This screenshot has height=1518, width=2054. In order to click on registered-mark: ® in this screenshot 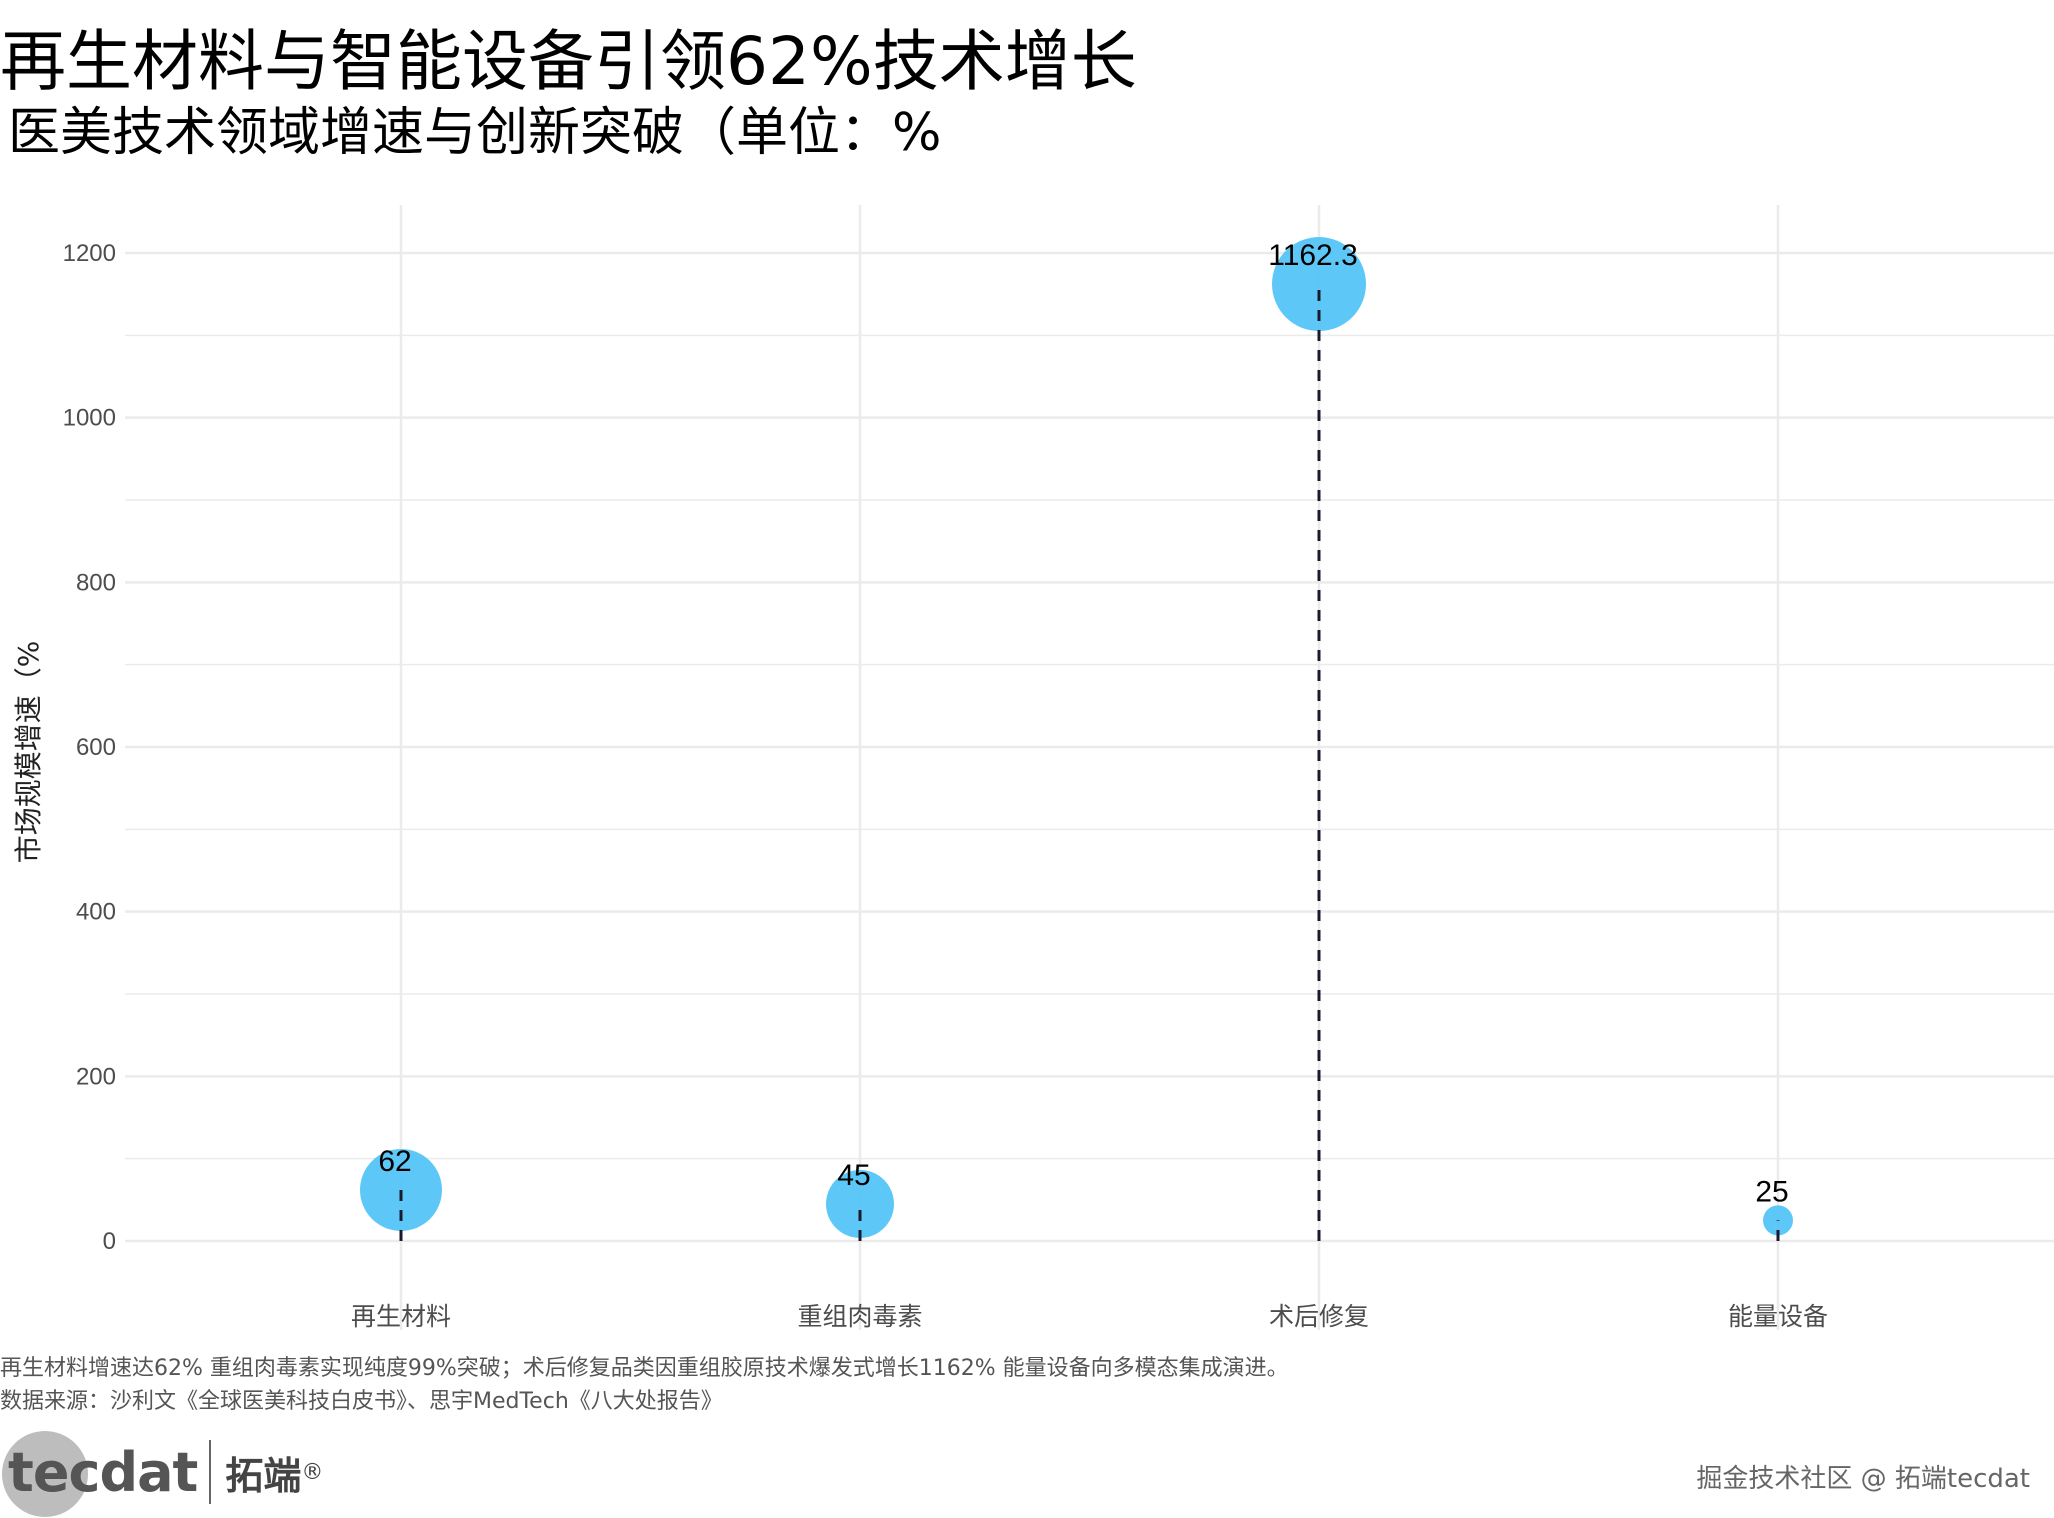, I will do `click(312, 1472)`.